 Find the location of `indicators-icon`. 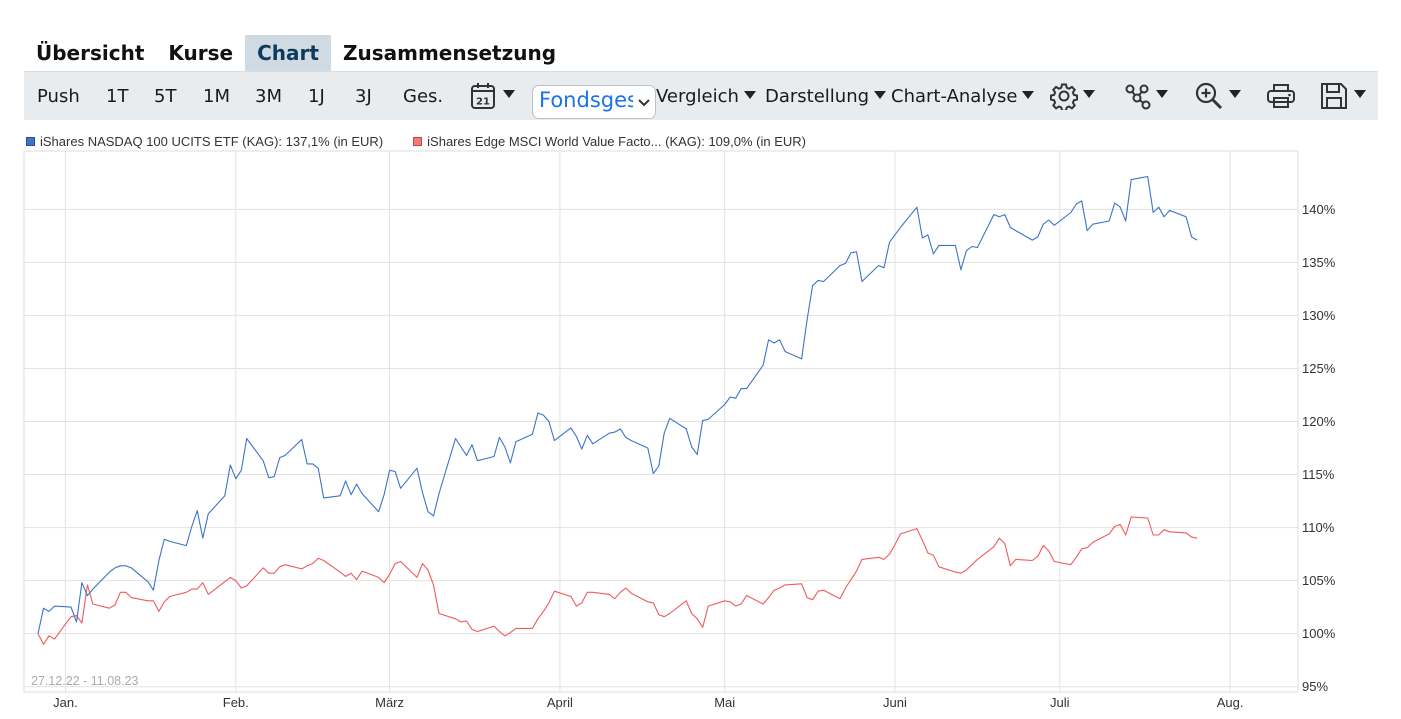

indicators-icon is located at coordinates (1138, 97).